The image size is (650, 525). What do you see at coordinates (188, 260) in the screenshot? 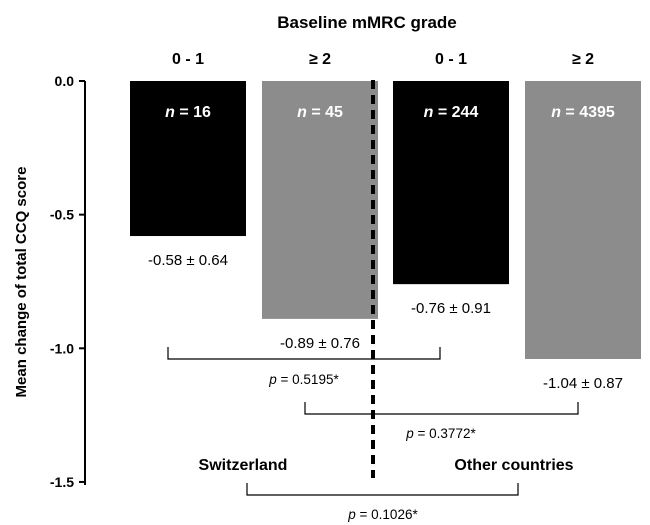
I see `value-label: -0.58 ± 0.64` at bounding box center [188, 260].